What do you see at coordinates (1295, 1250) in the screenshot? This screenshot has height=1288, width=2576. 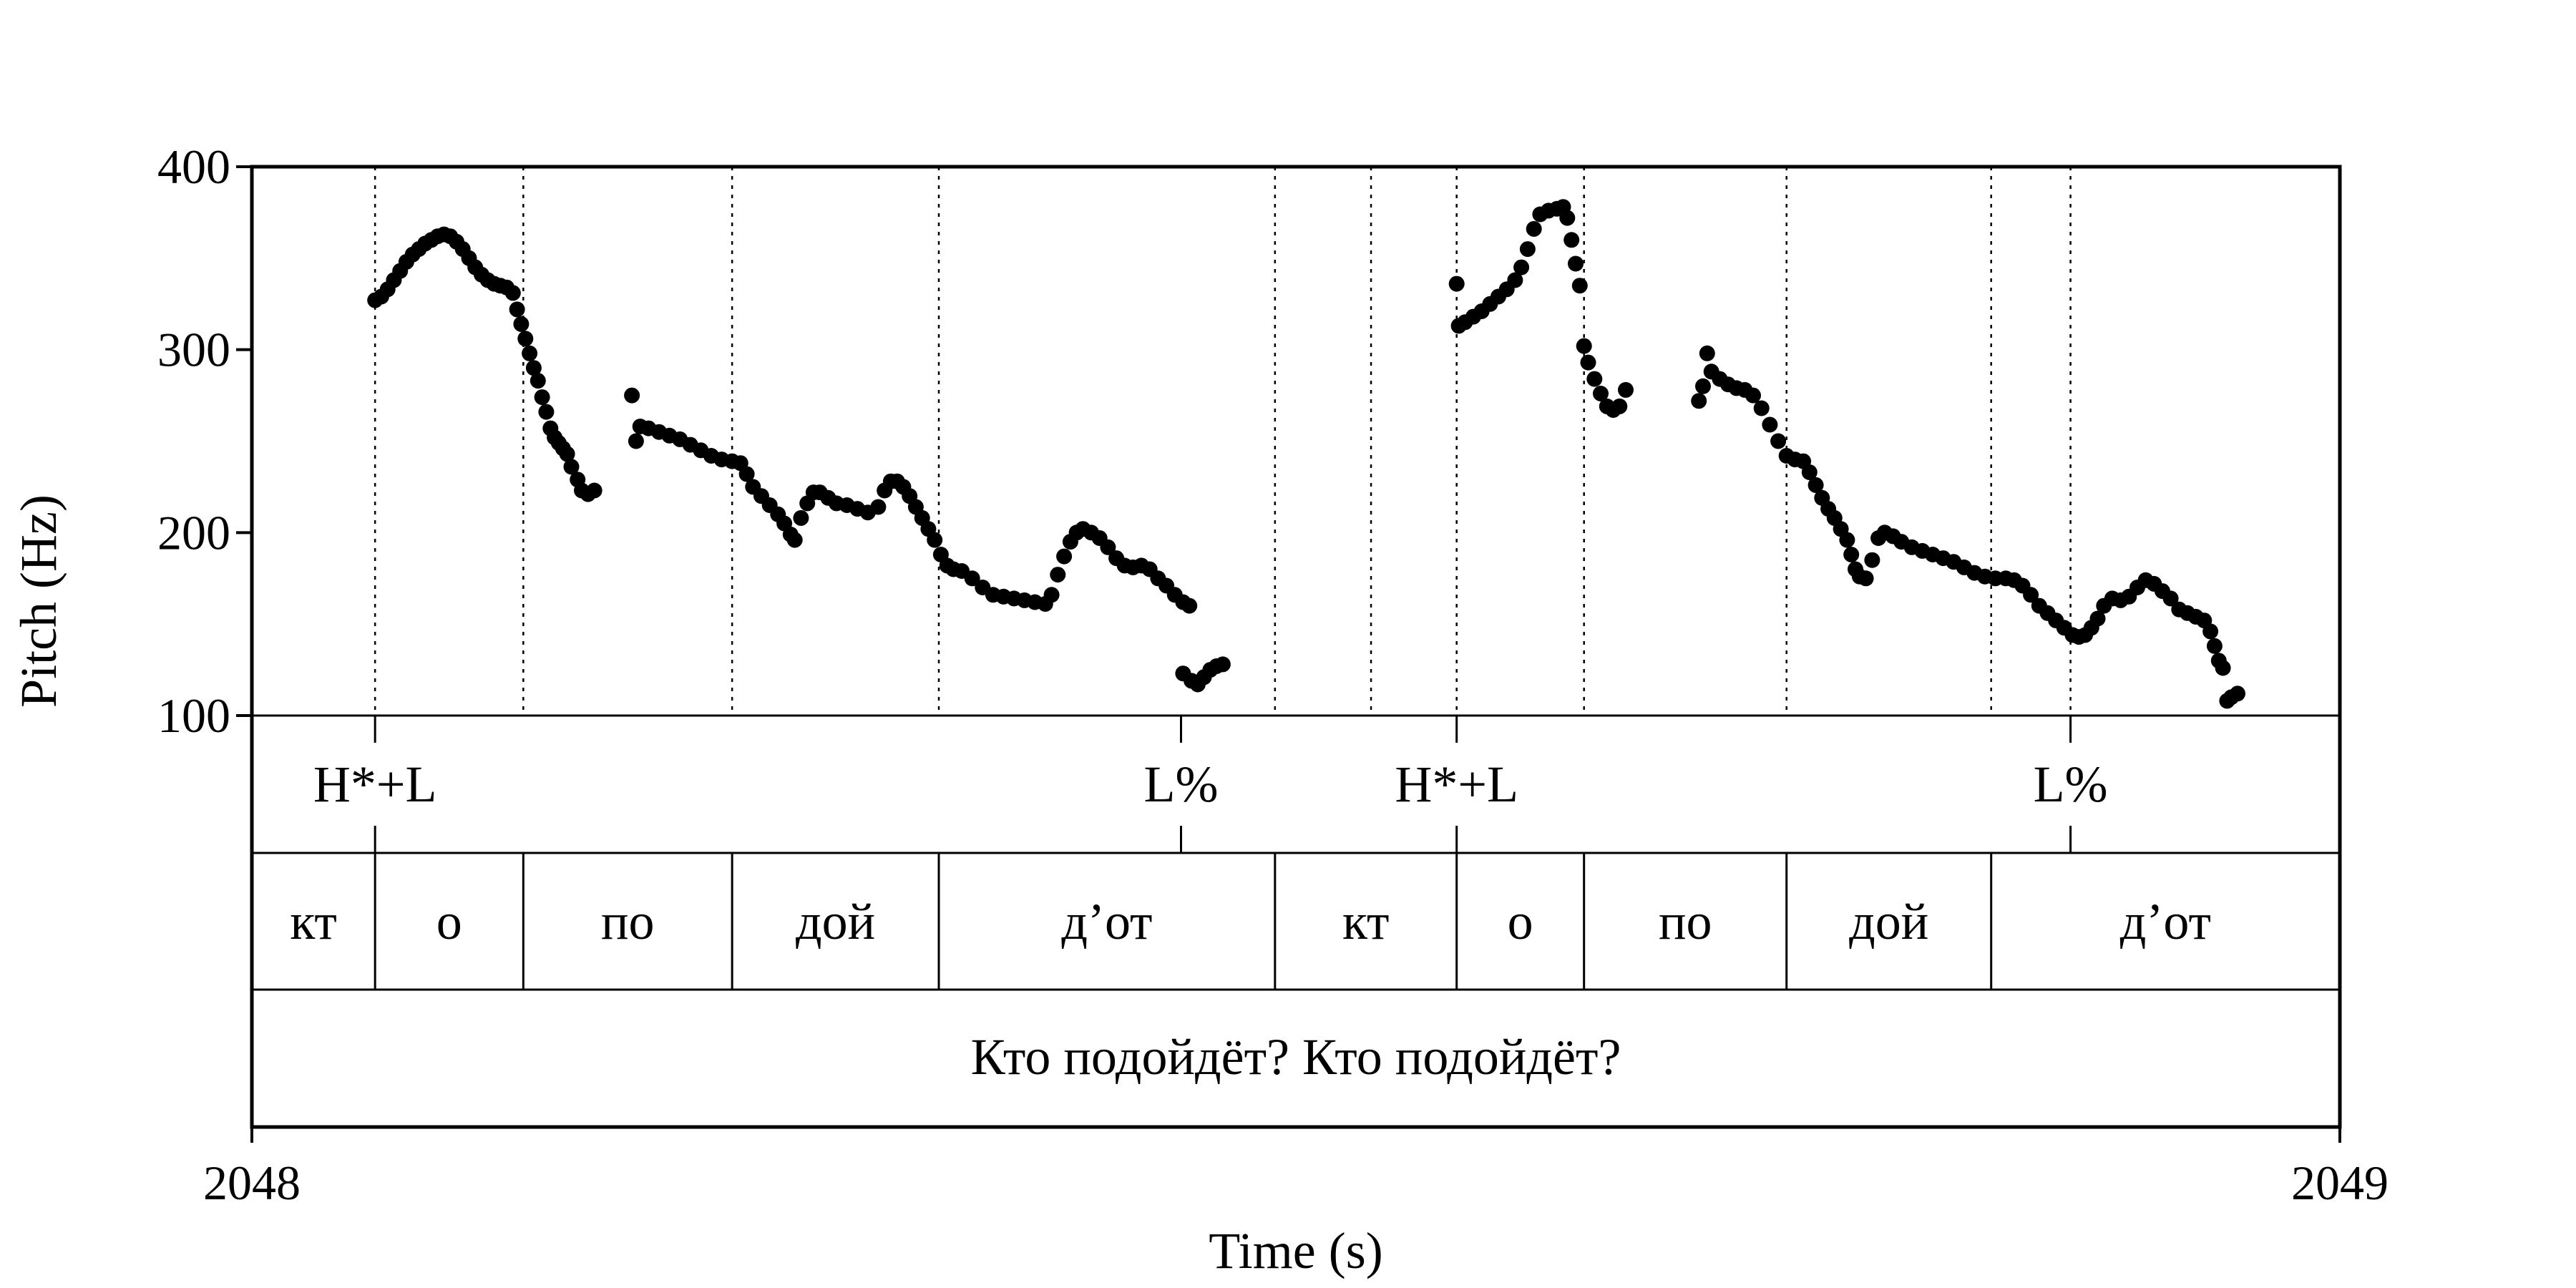 I see `x-axis-title: Time (s)` at bounding box center [1295, 1250].